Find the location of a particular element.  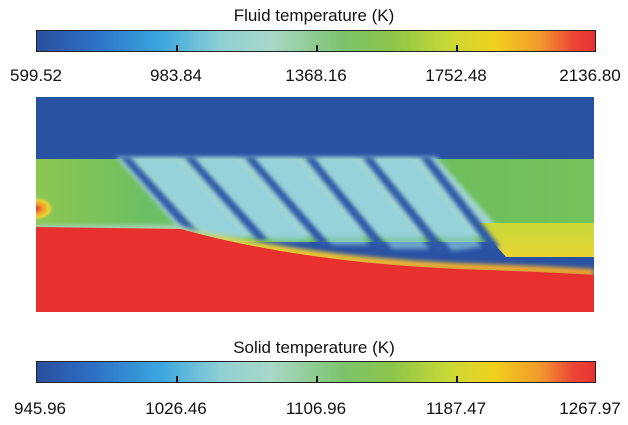

fluid-tick-label-3: 1752.48 is located at coordinates (456, 75).